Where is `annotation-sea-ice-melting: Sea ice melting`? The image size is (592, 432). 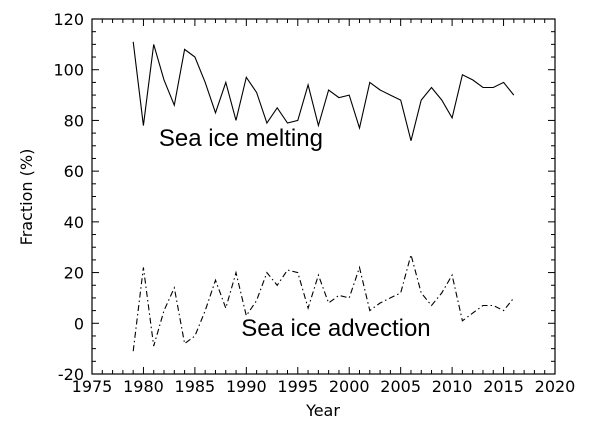 annotation-sea-ice-melting: Sea ice melting is located at coordinates (241, 138).